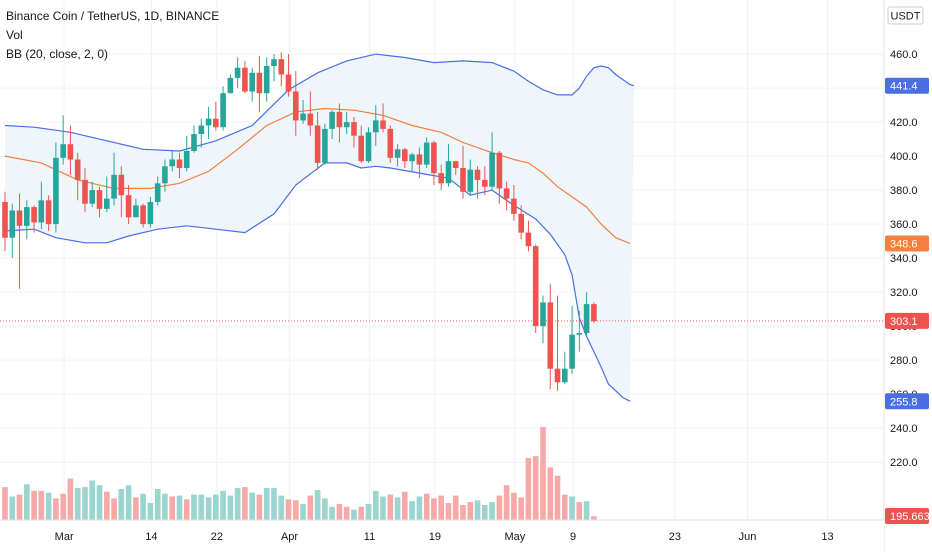 The image size is (932, 555). Describe the element at coordinates (113, 16) in the screenshot. I see `symbol-title: Binance Coin / TetherUS, 1D, BINANCE` at that location.